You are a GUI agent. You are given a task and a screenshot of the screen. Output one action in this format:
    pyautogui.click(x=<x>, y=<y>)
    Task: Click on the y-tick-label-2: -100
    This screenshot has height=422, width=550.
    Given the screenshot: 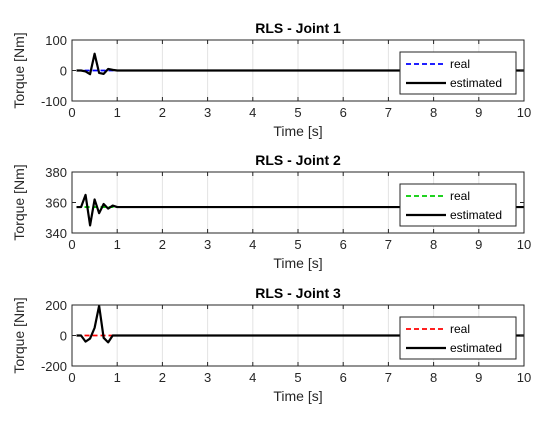 What is the action you would take?
    pyautogui.click(x=54, y=101)
    